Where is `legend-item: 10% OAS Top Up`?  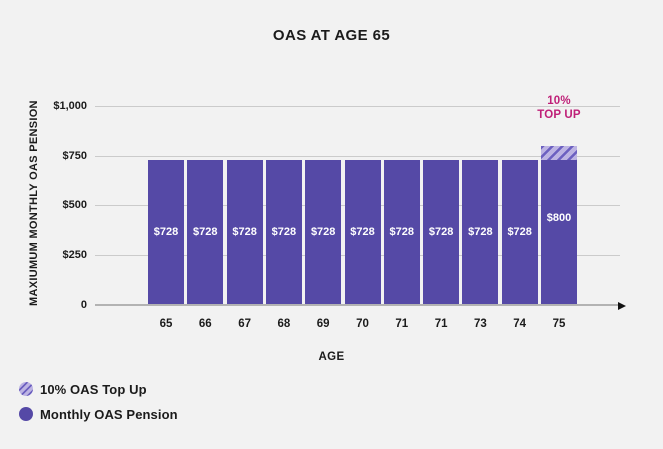
legend-item: 10% OAS Top Up is located at coordinates (98, 389).